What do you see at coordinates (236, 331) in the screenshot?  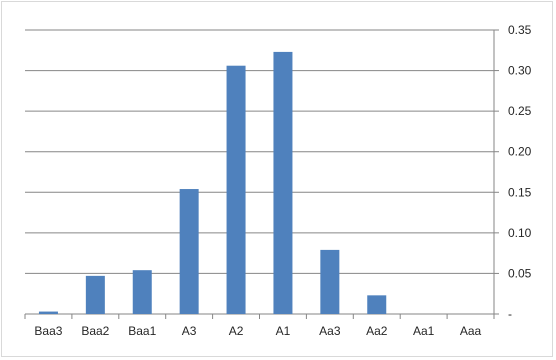 I see `x-tick-label: A2` at bounding box center [236, 331].